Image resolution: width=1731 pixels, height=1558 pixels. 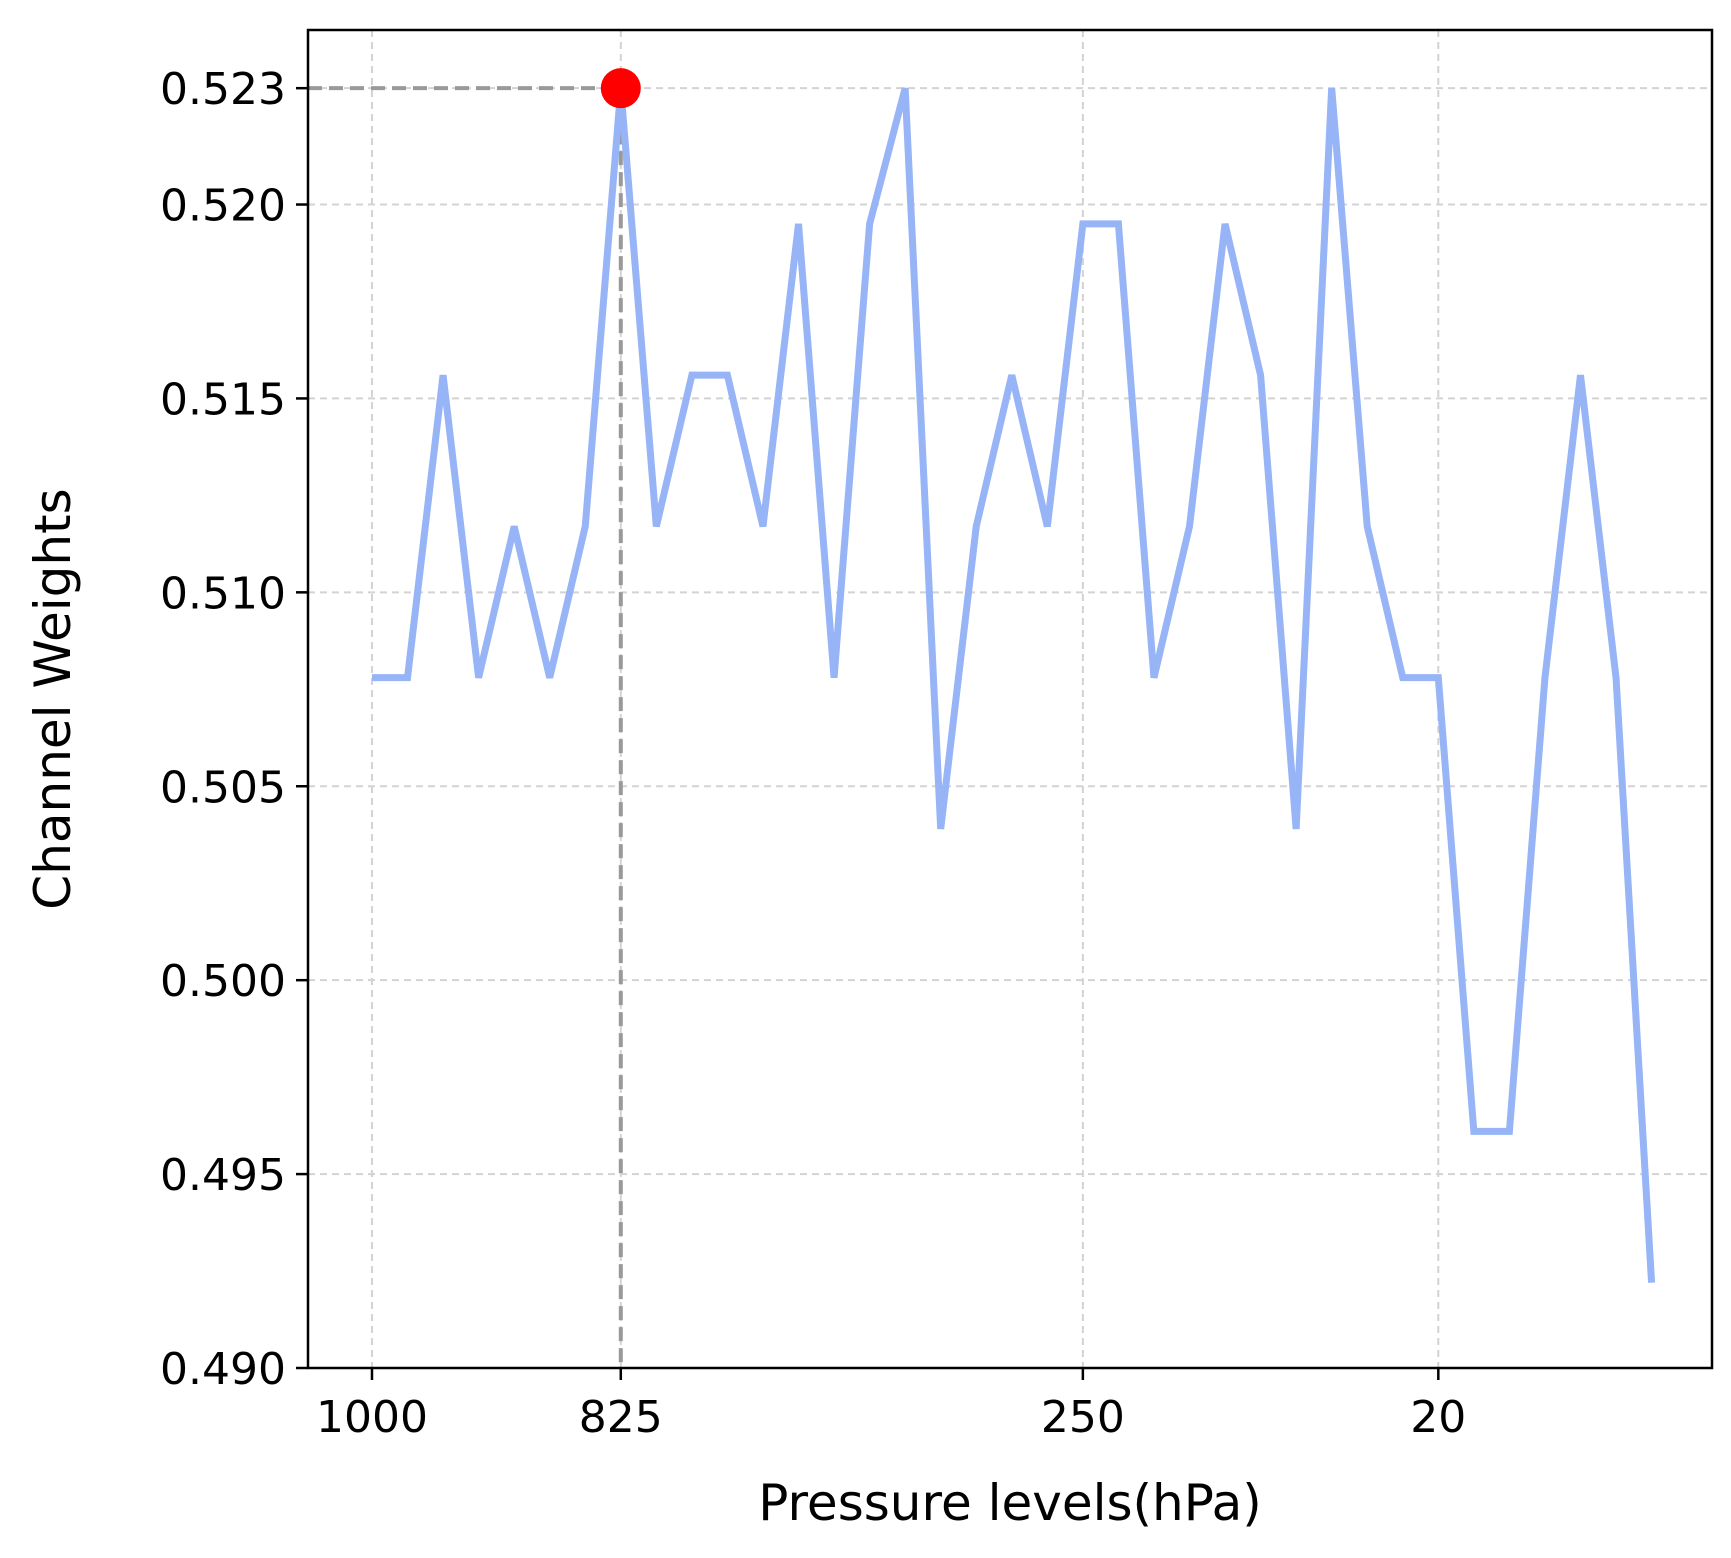 I want to click on y-axis-ticks: 0.490 0.495 0.500 0.505 0.510 0.515 0.520 0.523, so click(x=234, y=729).